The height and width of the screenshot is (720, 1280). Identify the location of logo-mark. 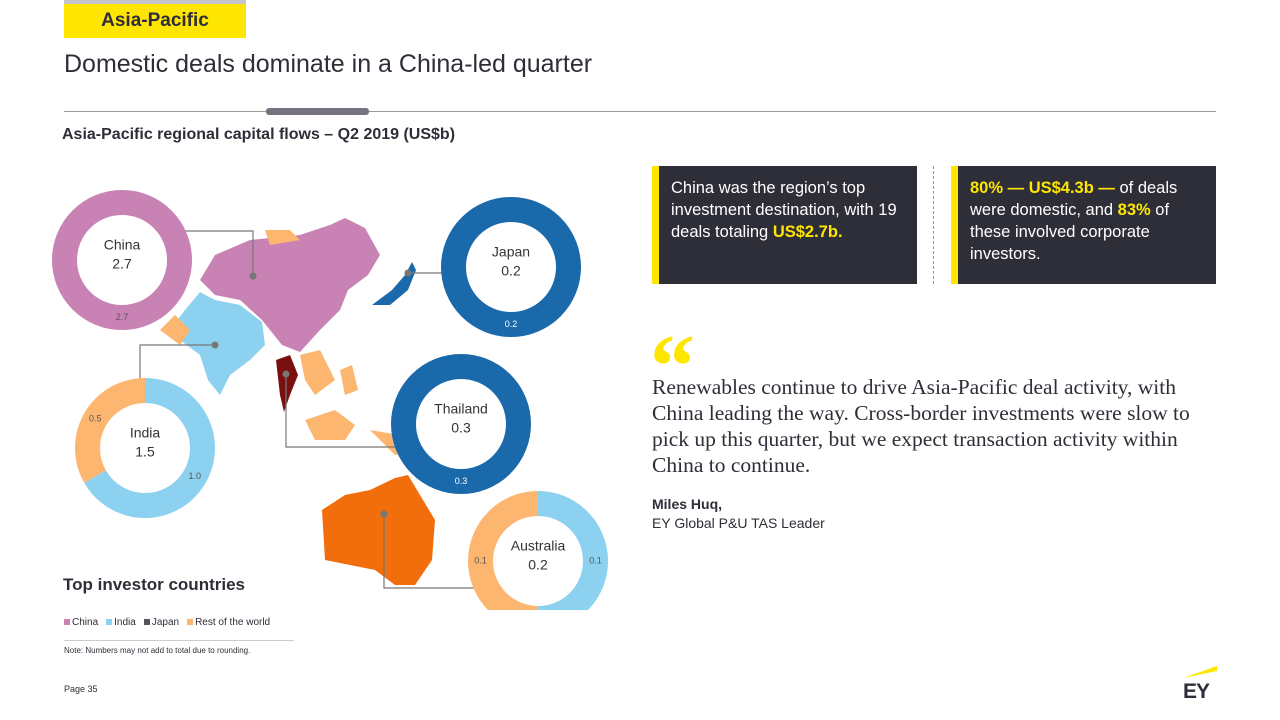
(1200, 672).